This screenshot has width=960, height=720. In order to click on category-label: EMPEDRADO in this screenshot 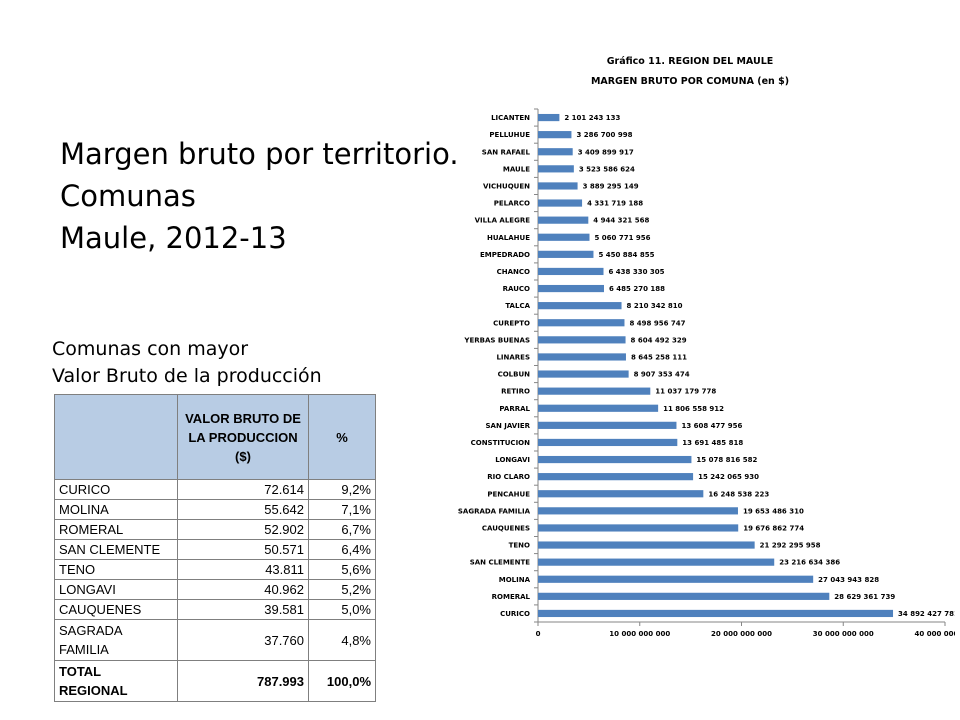, I will do `click(505, 255)`.